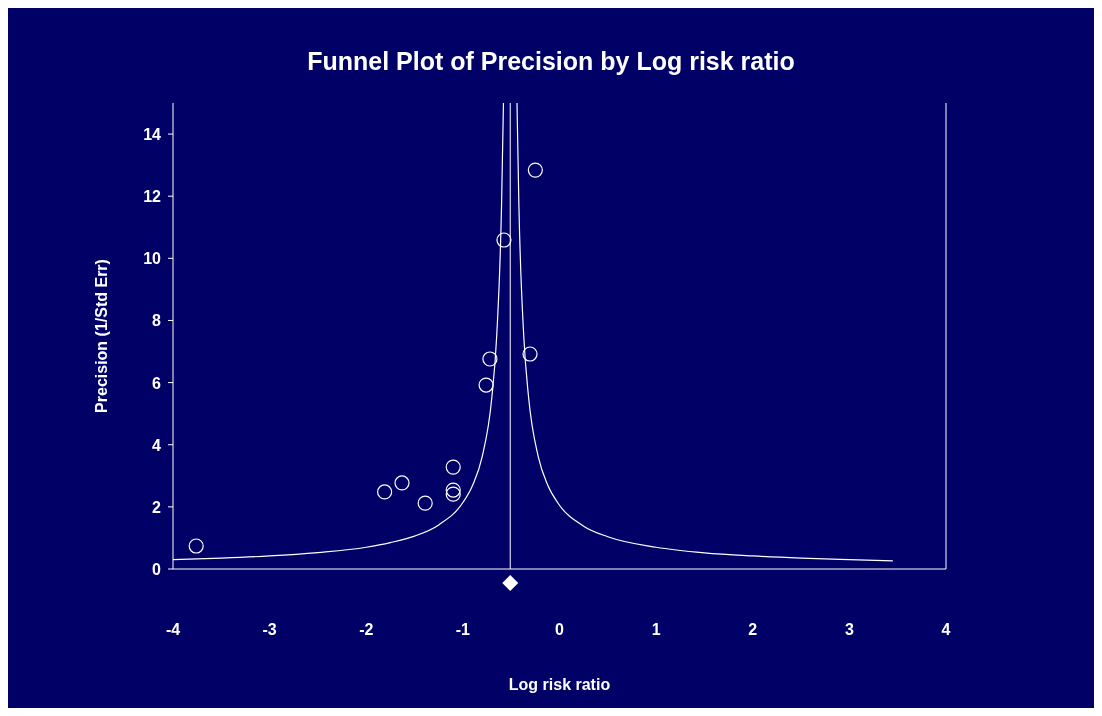 This screenshot has height=716, width=1102. I want to click on x-tick-label: -2, so click(366, 629).